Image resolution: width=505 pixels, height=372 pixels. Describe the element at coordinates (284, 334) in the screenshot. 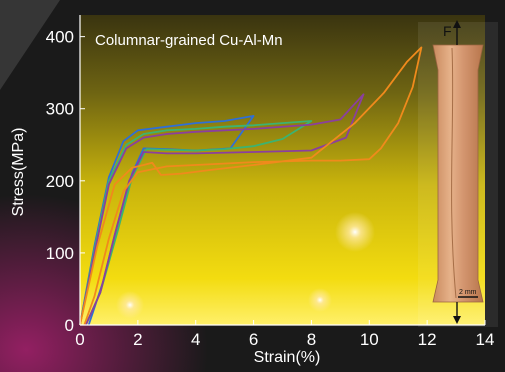

I see `x-ticks: 0 2 4 6 8 10 12 14` at that location.